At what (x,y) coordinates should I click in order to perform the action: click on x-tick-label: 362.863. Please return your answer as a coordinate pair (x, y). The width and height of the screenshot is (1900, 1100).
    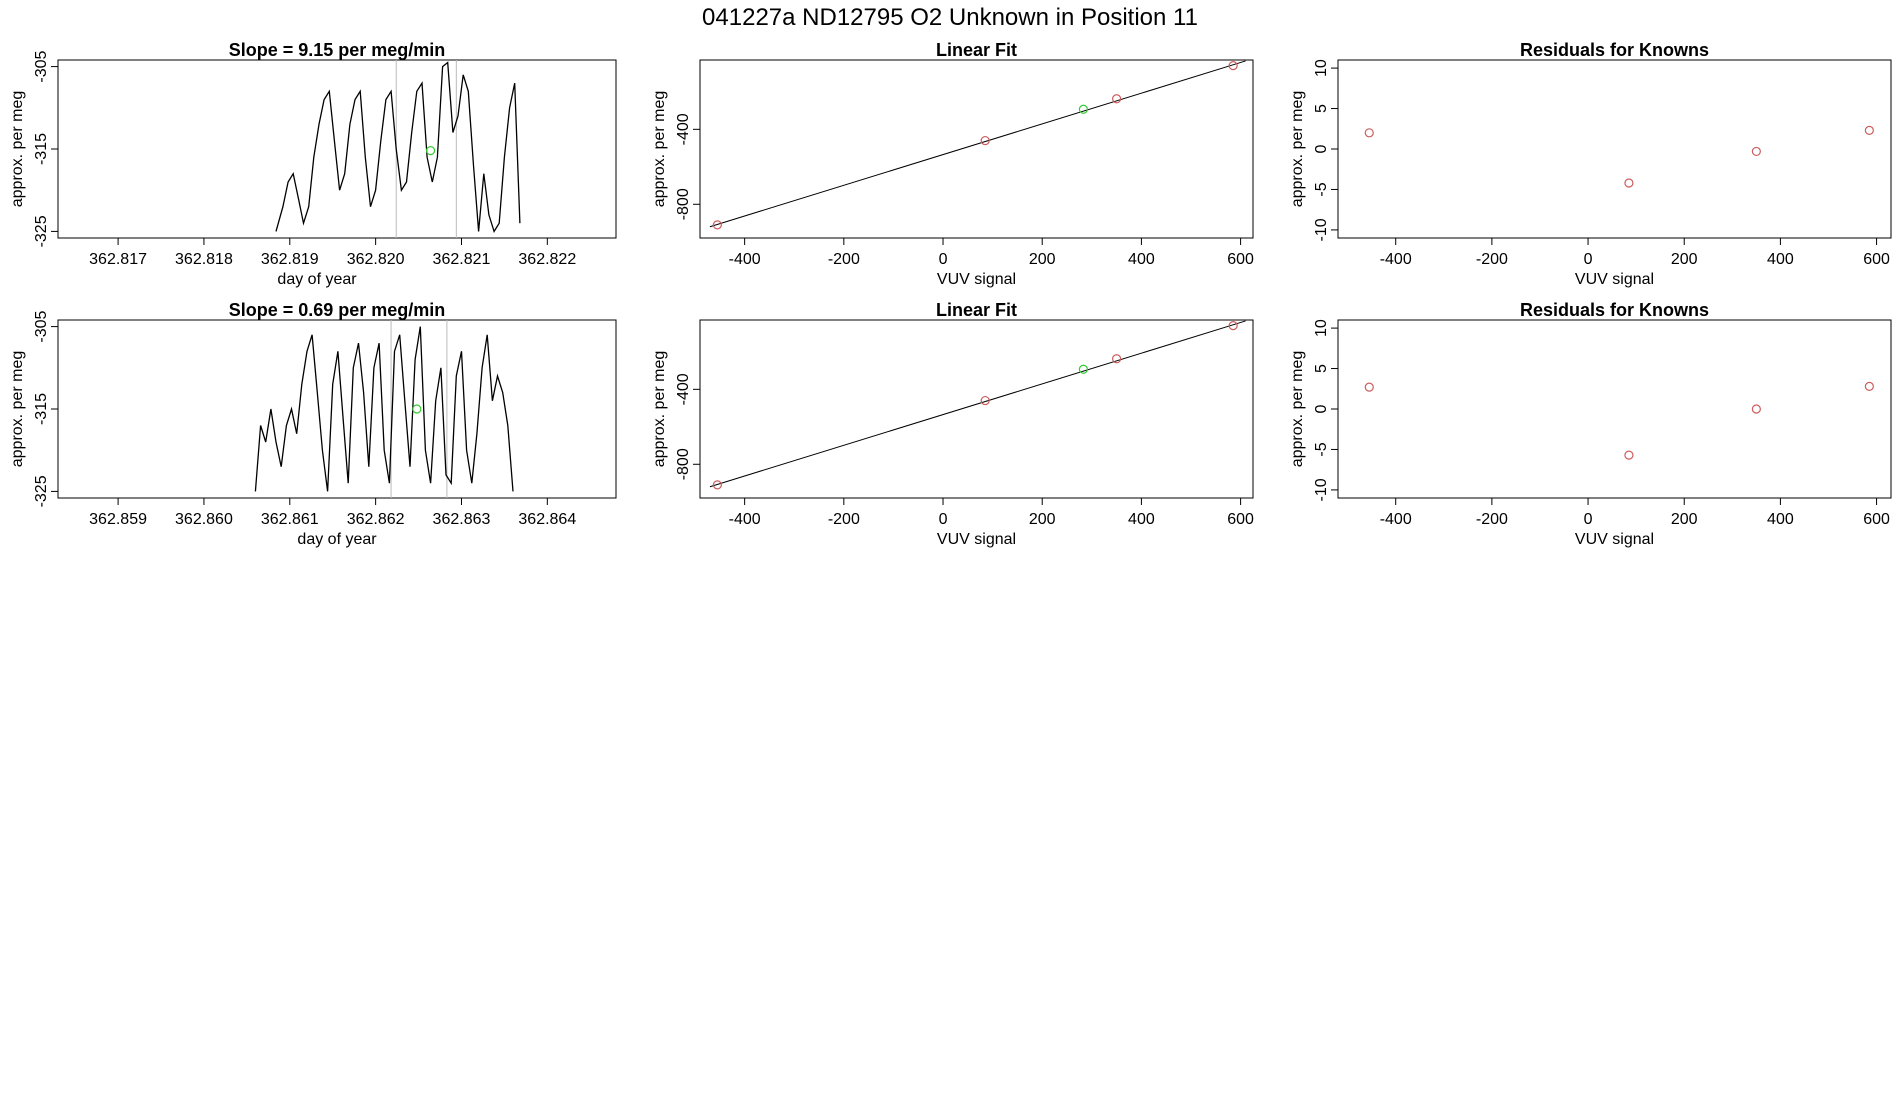
    Looking at the image, I should click on (462, 519).